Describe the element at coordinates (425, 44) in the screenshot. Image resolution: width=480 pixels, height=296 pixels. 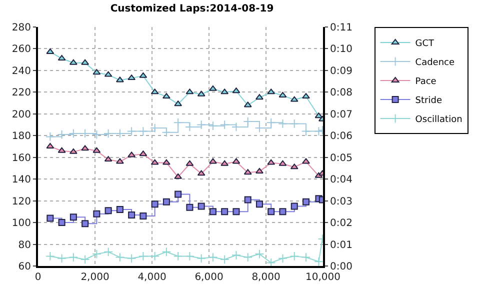
I see `legend-label: GCT` at that location.